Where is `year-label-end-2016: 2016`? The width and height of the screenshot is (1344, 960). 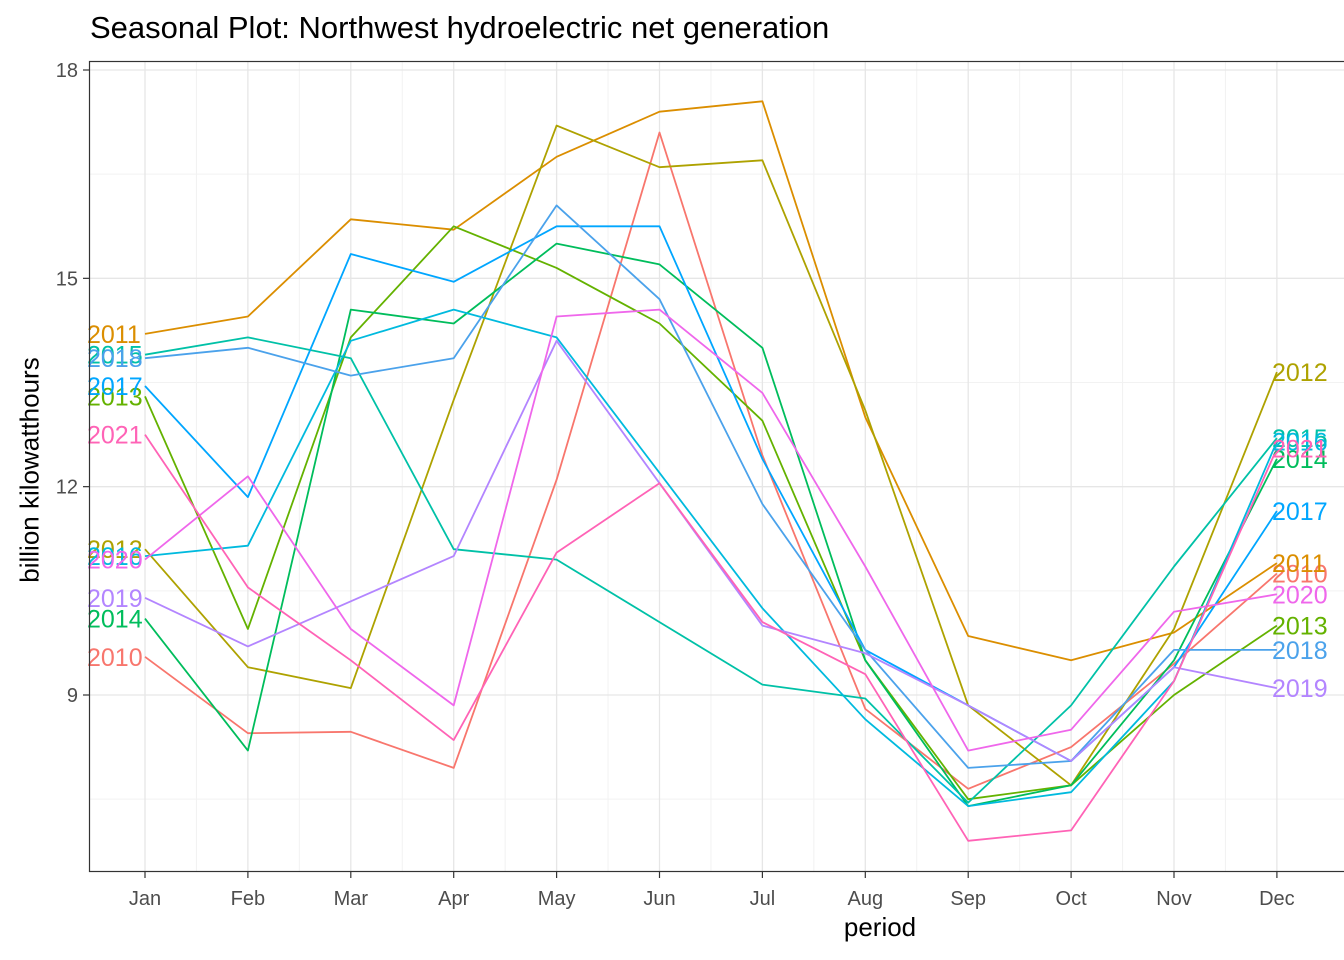
year-label-end-2016: 2016 is located at coordinates (1300, 443).